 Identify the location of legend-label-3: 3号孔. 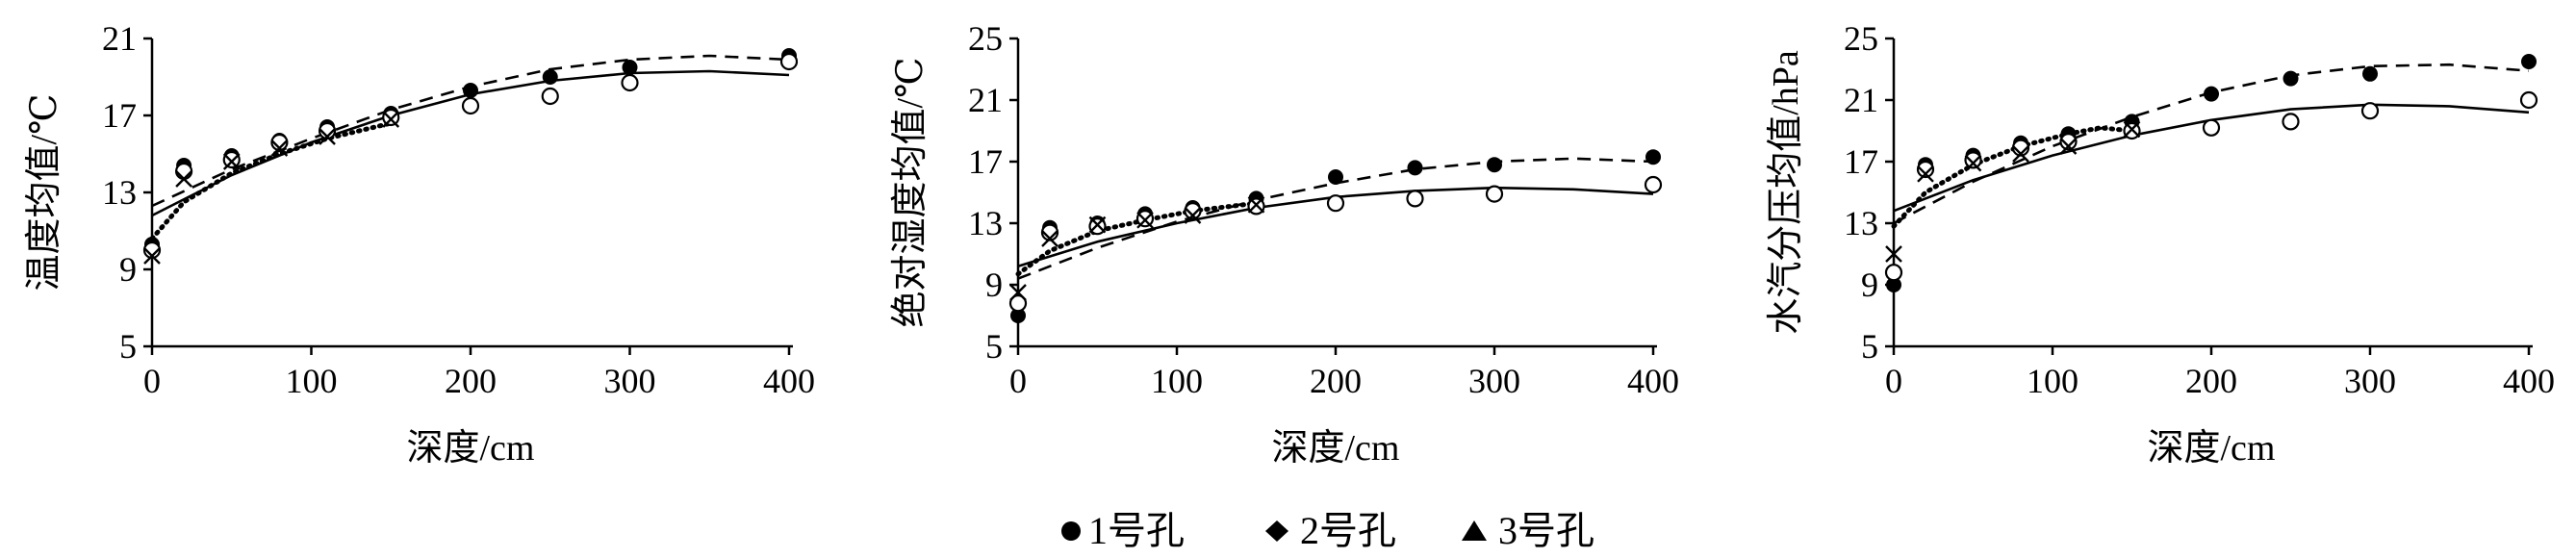
(1546, 530).